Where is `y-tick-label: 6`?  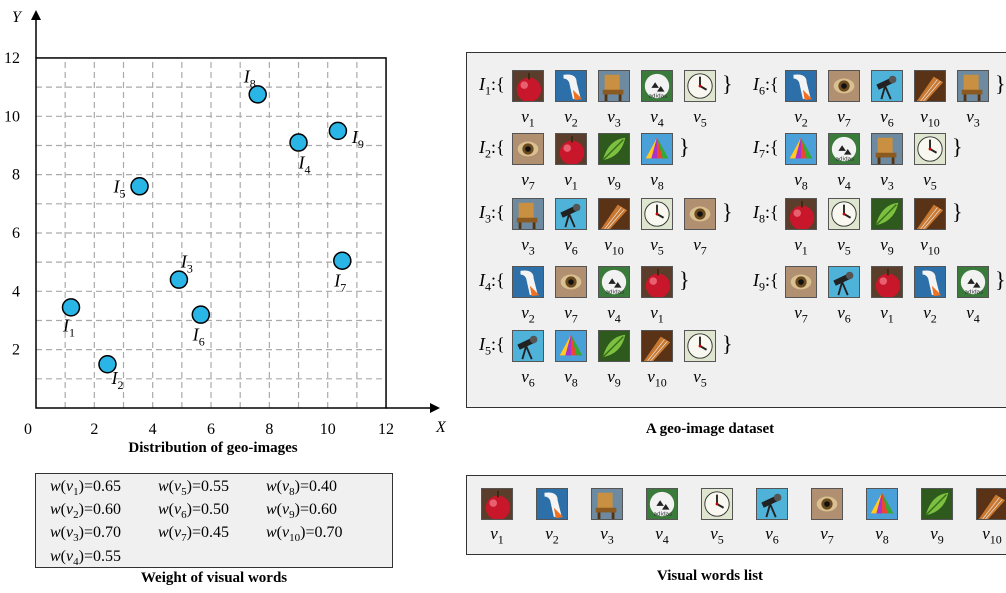 y-tick-label: 6 is located at coordinates (16, 233).